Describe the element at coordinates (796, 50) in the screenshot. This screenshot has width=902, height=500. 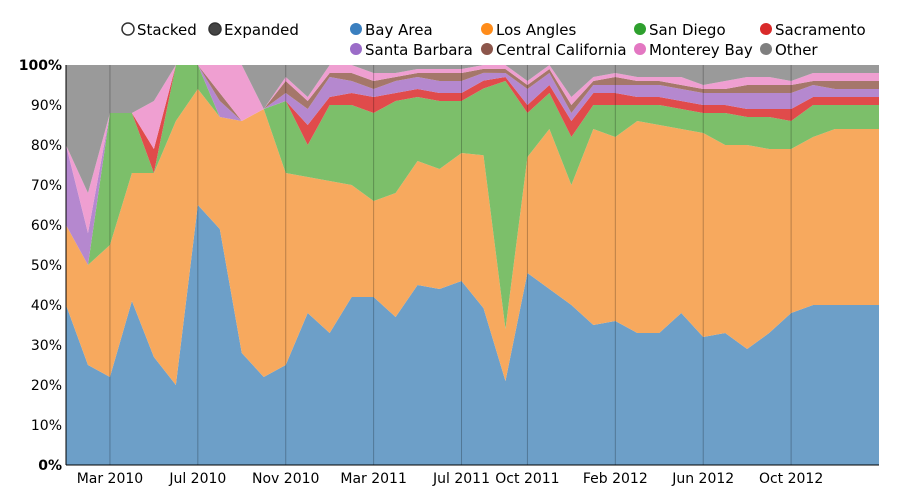
I see `legend-label-other: Other` at that location.